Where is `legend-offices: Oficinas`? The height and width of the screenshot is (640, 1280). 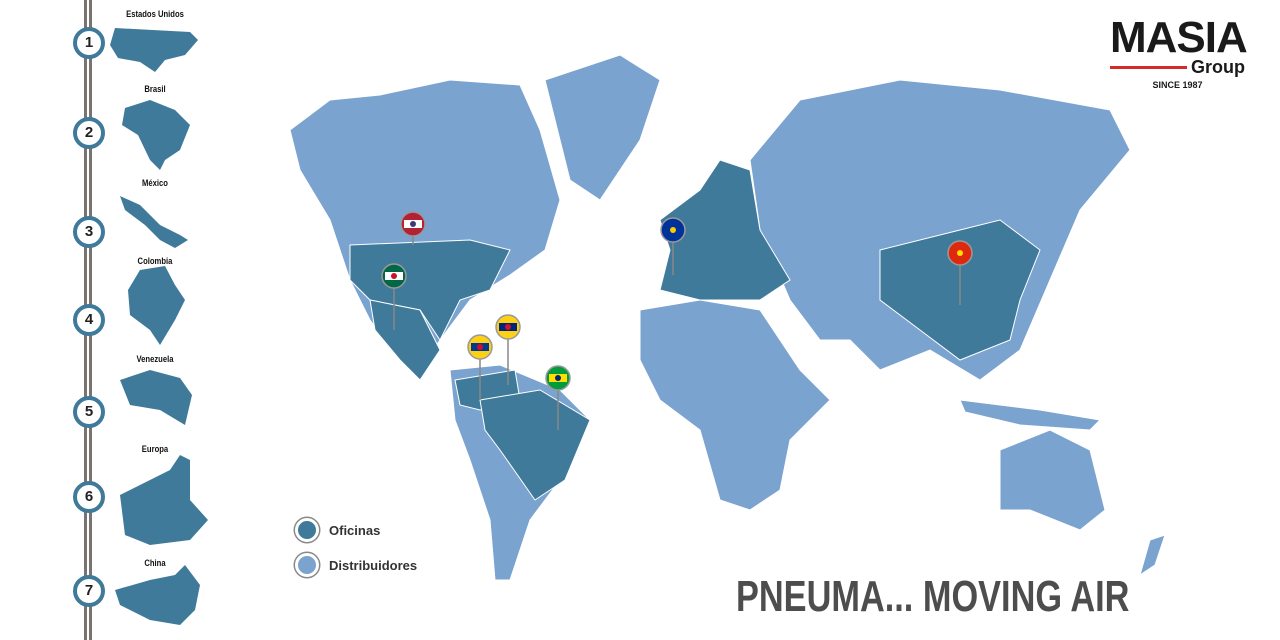 legend-offices: Oficinas is located at coordinates (337, 530).